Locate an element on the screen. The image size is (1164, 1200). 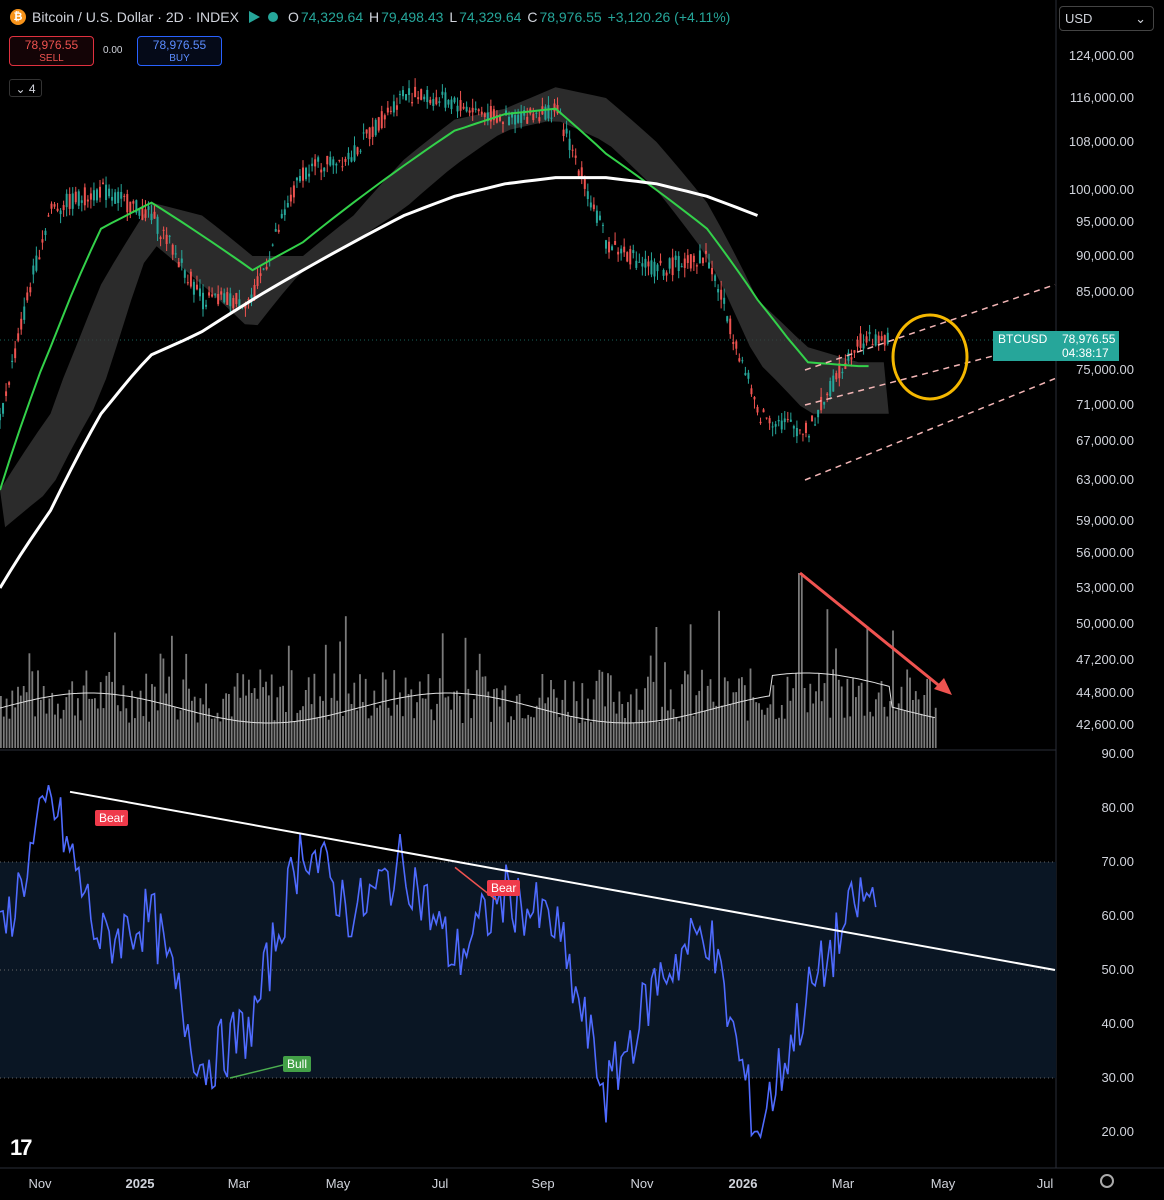
currency-select: USD ⌄ is located at coordinates (1106, 18).